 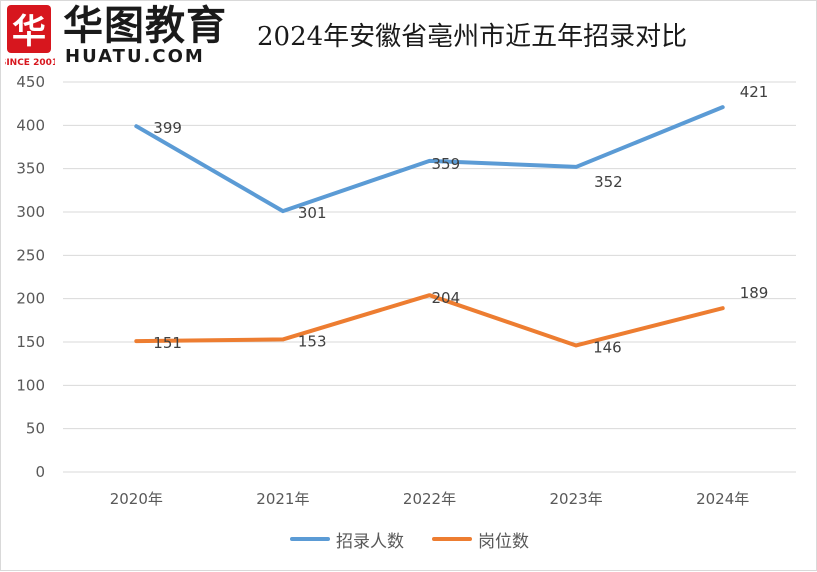 I want to click on y-tick-label: 450, so click(x=30, y=82).